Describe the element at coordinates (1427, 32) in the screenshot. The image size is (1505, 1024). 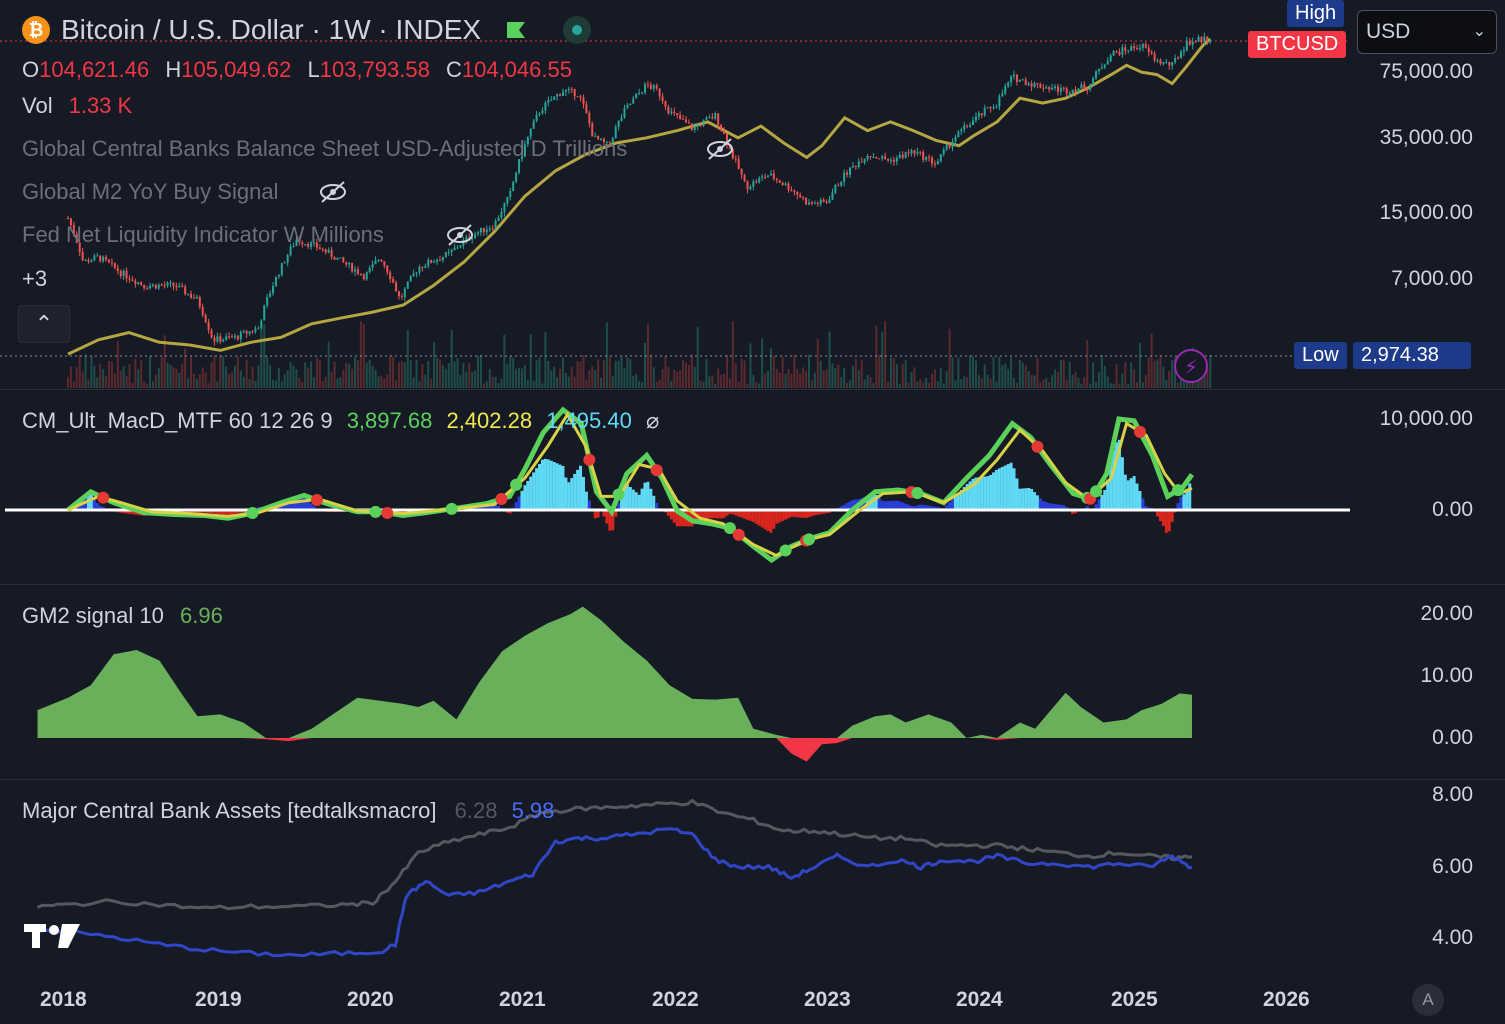
I see `currency-select: USD ⌄` at that location.